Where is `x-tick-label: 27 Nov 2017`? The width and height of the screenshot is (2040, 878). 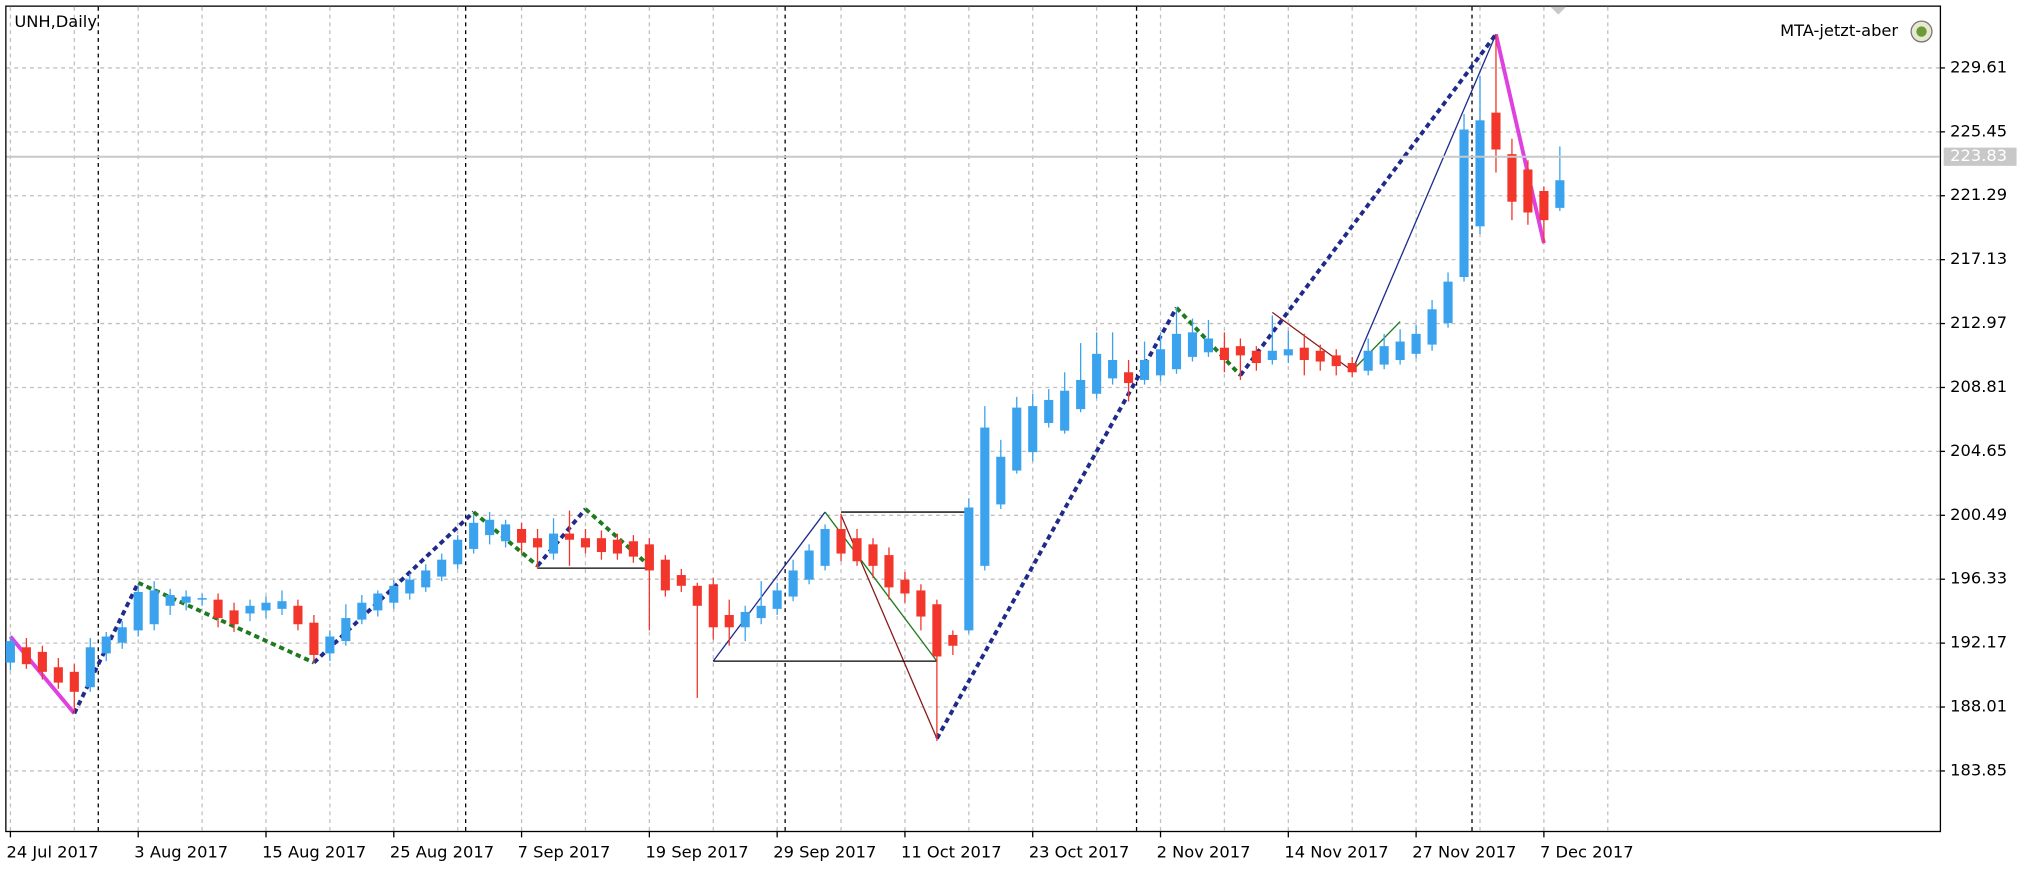 x-tick-label: 27 Nov 2017 is located at coordinates (1464, 851).